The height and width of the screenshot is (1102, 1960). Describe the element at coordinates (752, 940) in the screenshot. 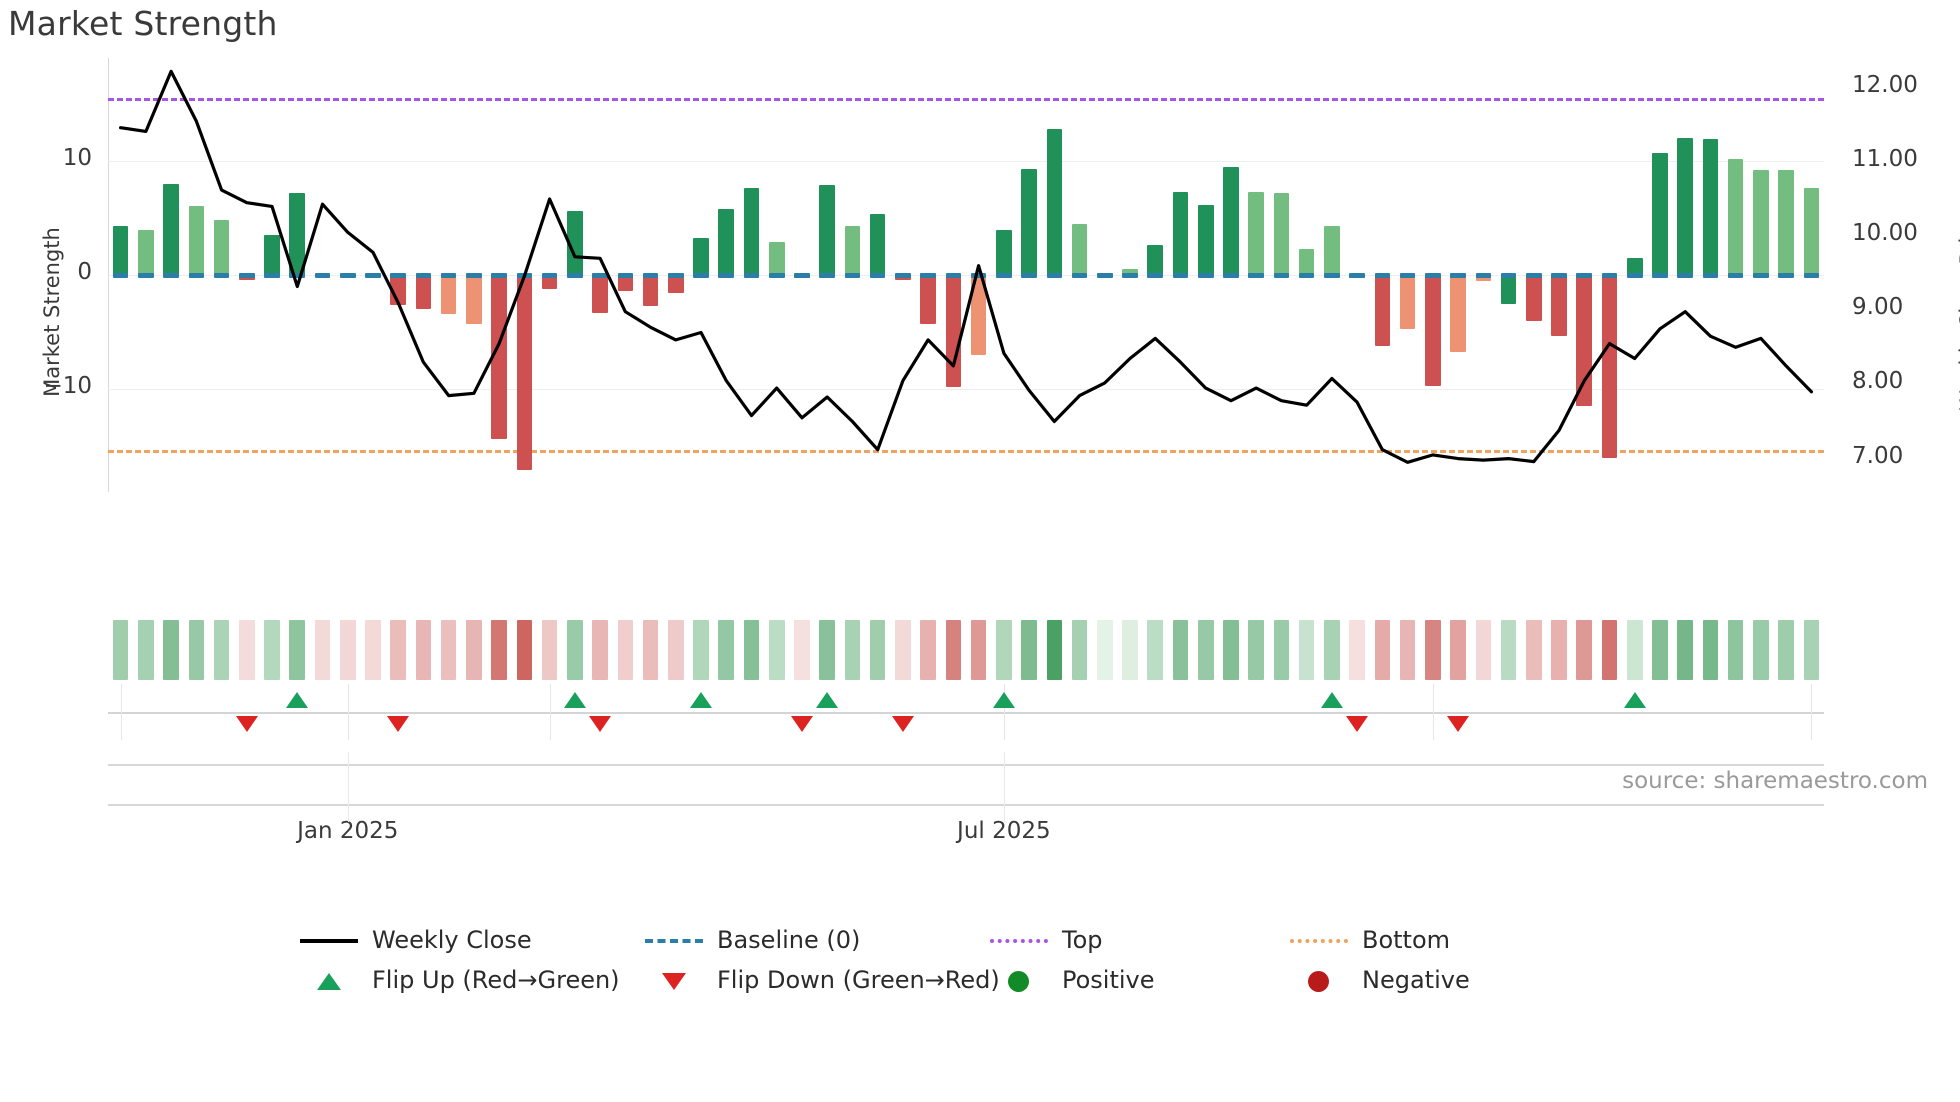

I see `legend-item: Baseline (0)` at that location.